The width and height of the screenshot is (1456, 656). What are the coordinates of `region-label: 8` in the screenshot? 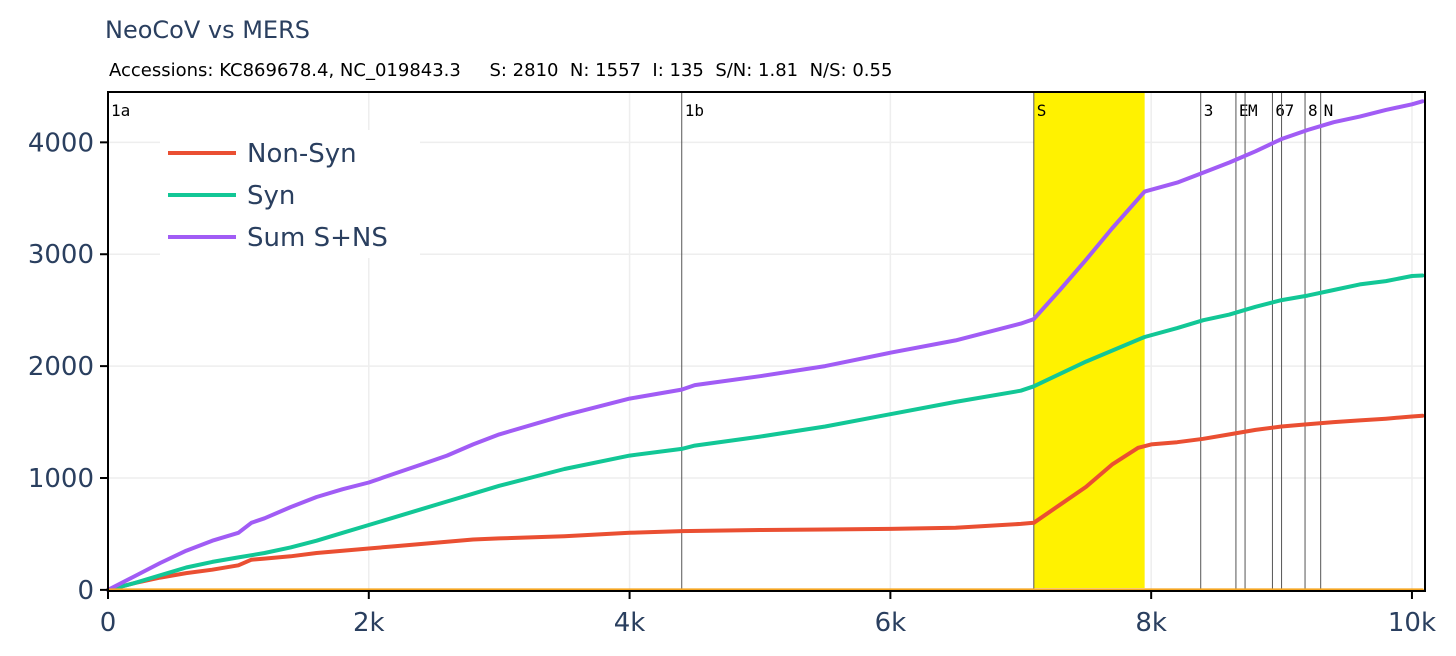 It's located at (1313, 110).